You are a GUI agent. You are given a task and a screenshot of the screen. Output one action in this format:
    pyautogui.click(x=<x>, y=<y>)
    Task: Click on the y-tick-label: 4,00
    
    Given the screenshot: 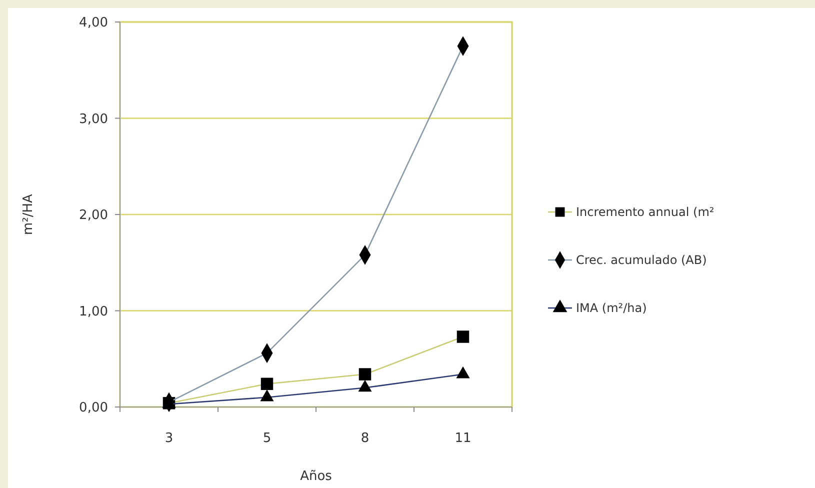 What is the action you would take?
    pyautogui.click(x=93, y=23)
    